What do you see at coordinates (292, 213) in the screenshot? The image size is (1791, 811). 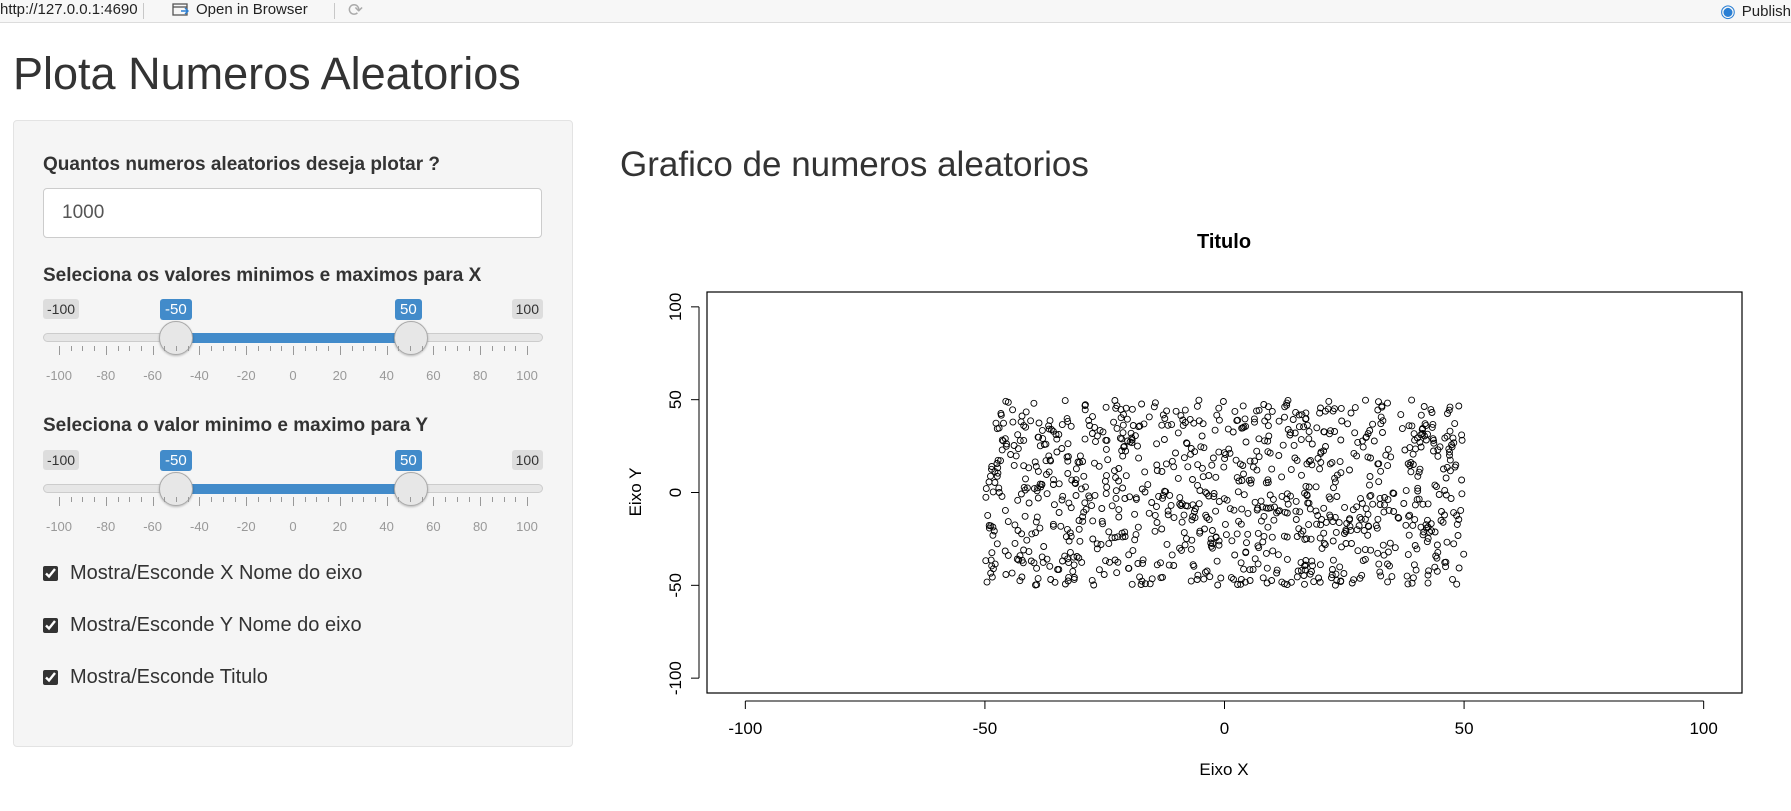 I see `count-input` at bounding box center [292, 213].